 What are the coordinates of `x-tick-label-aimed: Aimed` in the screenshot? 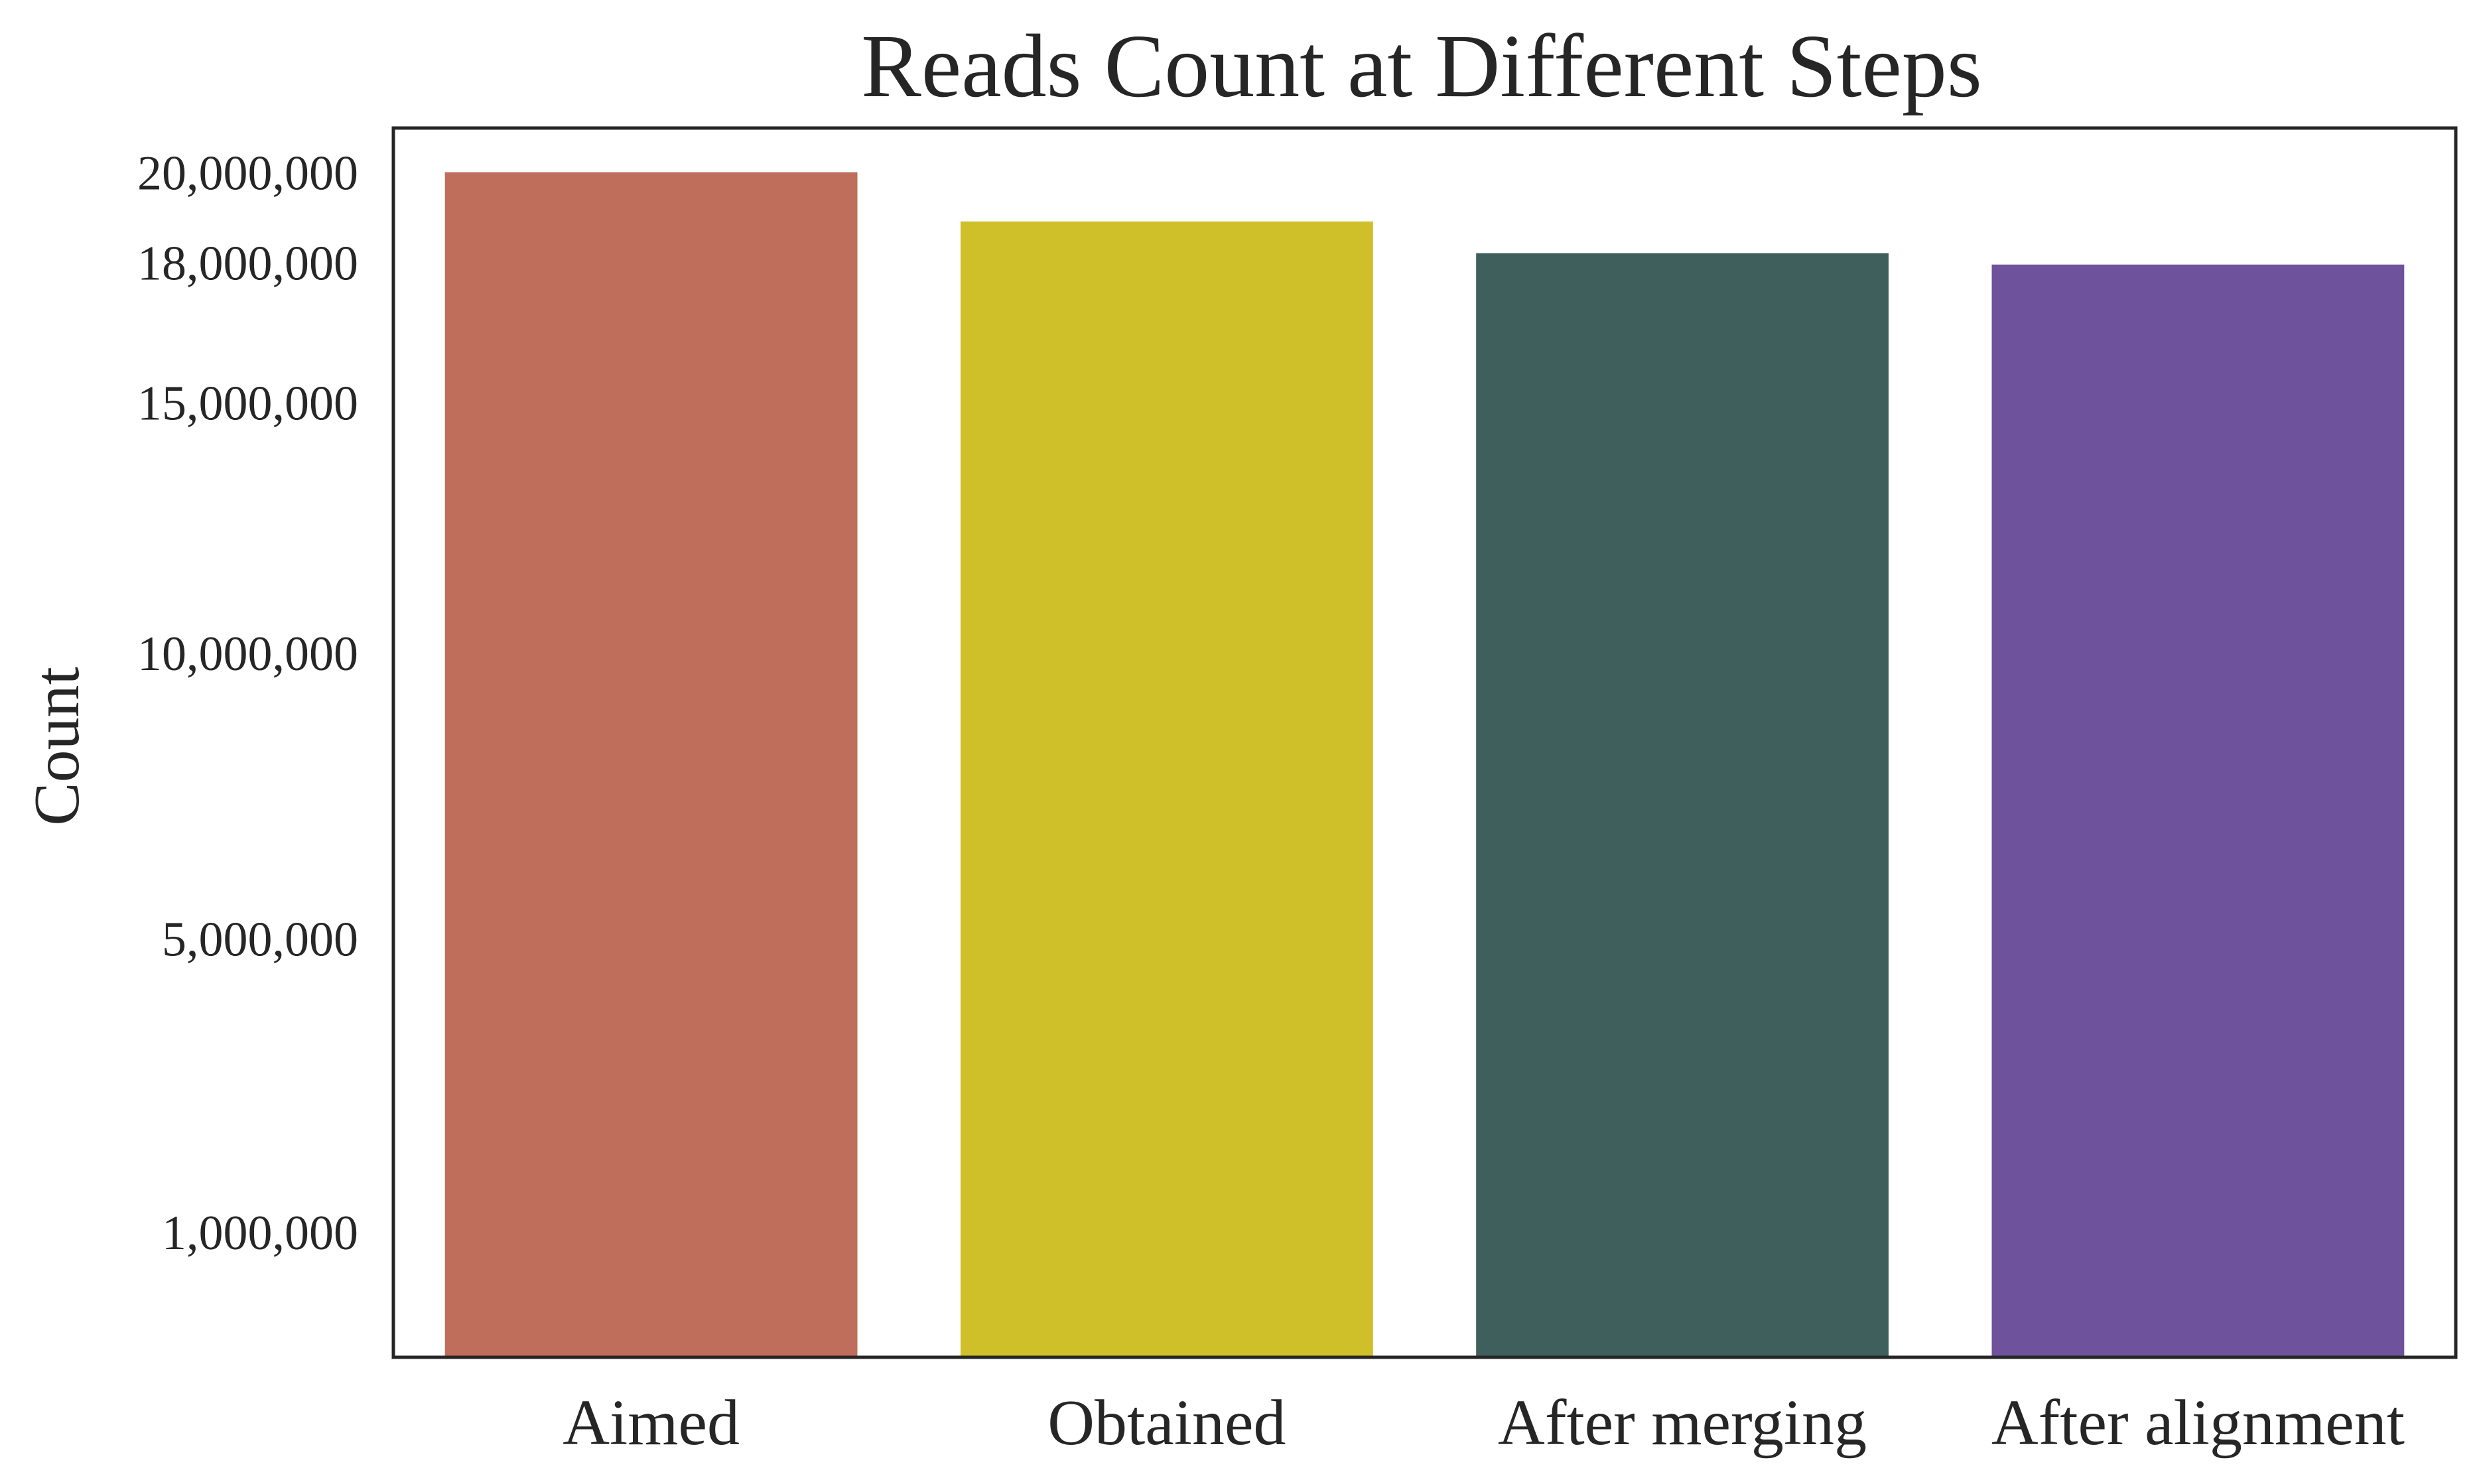 It's located at (651, 1423).